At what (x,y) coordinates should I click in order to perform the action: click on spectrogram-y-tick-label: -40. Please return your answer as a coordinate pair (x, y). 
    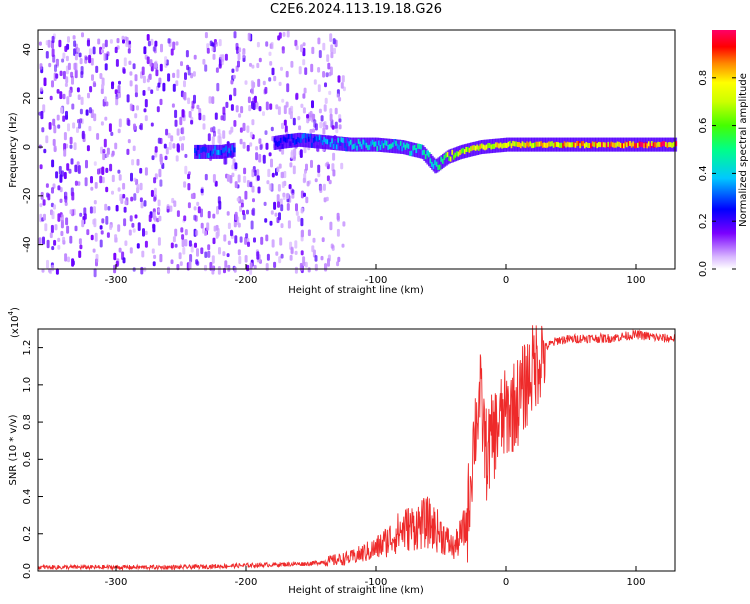
    Looking at the image, I should click on (27, 244).